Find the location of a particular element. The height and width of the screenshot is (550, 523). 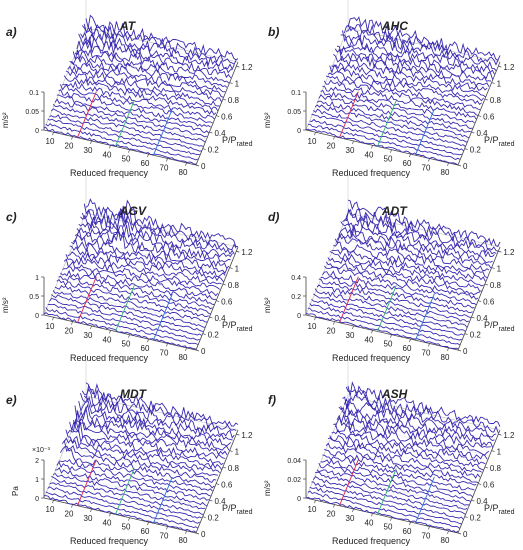

y-axis-label-main: P/P is located at coordinates (229, 140).